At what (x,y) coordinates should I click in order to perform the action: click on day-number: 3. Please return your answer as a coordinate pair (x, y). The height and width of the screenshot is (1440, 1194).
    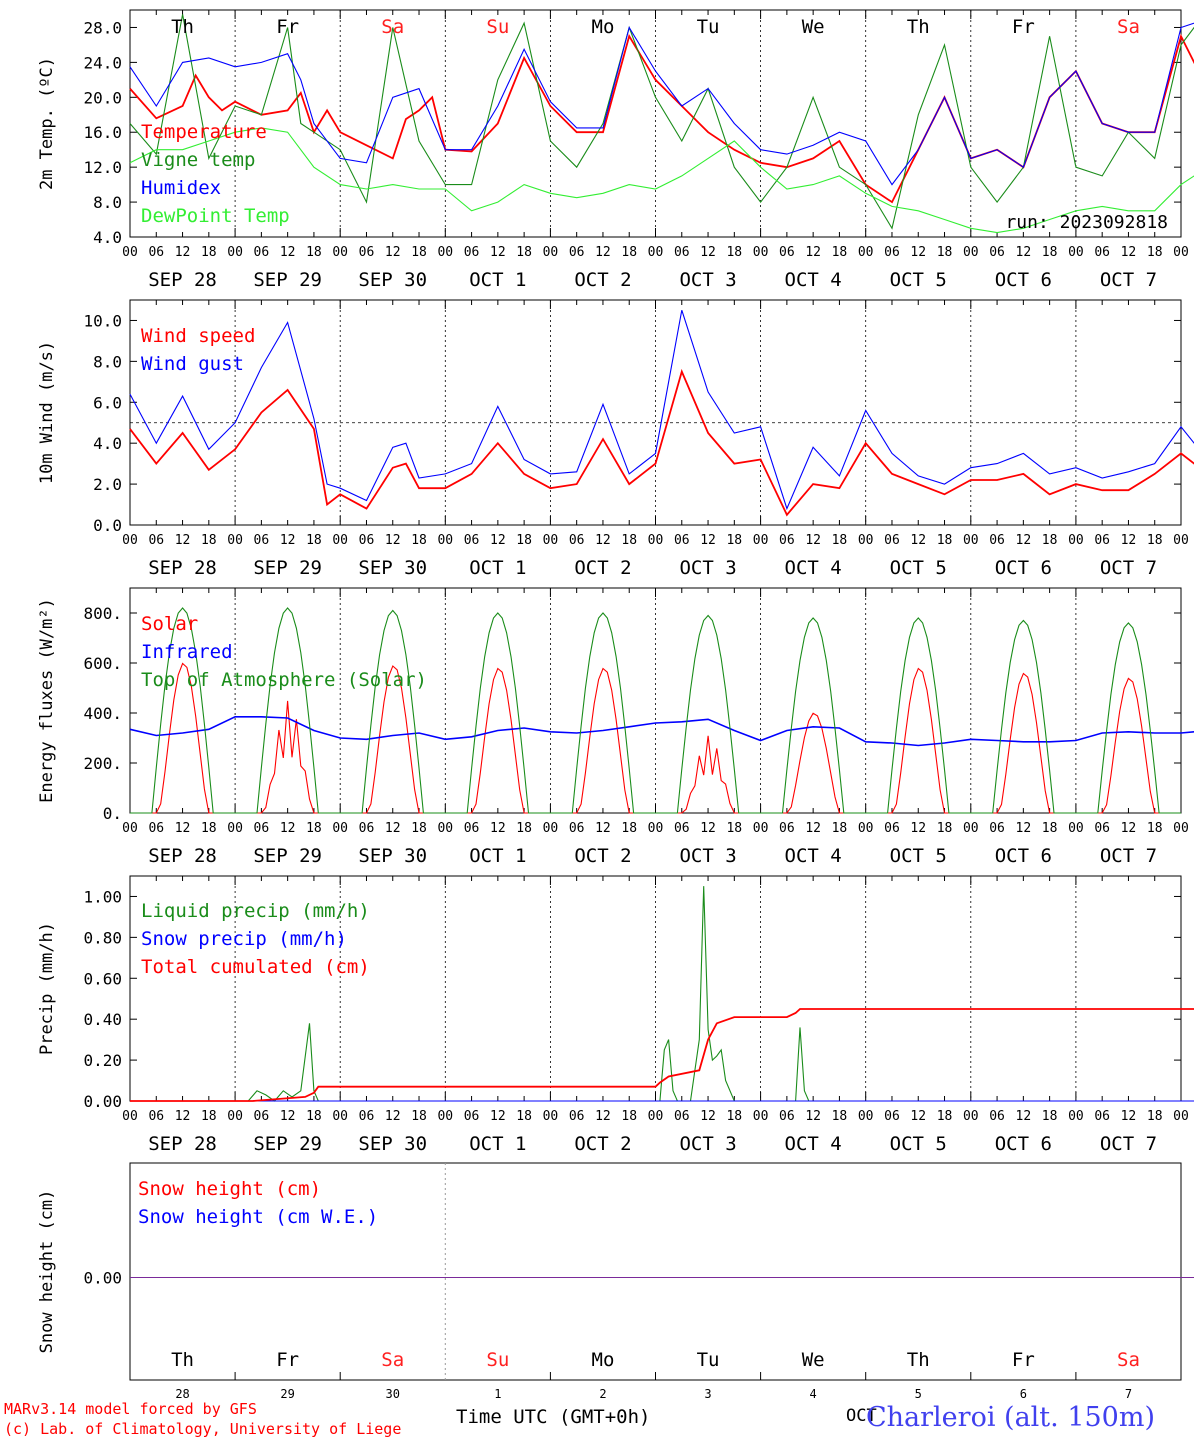
    Looking at the image, I should click on (707, 1394).